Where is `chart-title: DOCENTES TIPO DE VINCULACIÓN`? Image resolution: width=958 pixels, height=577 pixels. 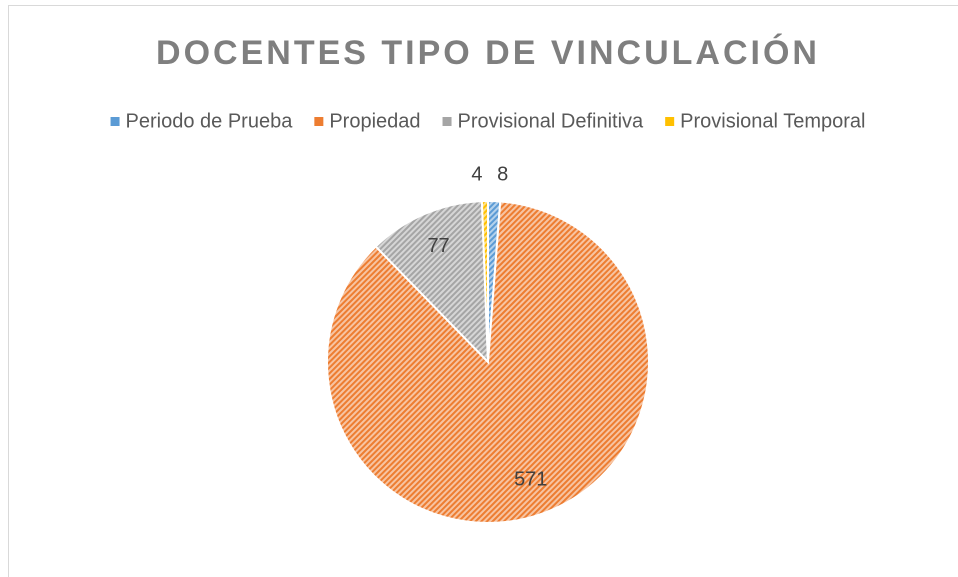
chart-title: DOCENTES TIPO DE VINCULACIÓN is located at coordinates (488, 53).